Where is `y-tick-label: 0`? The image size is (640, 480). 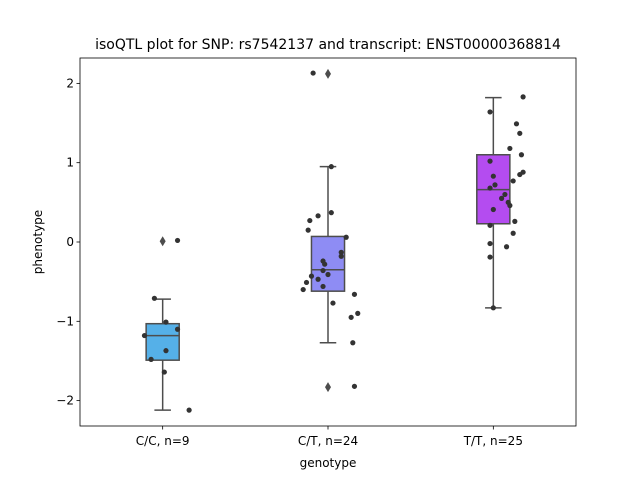
y-tick-label: 0 is located at coordinates (70, 242).